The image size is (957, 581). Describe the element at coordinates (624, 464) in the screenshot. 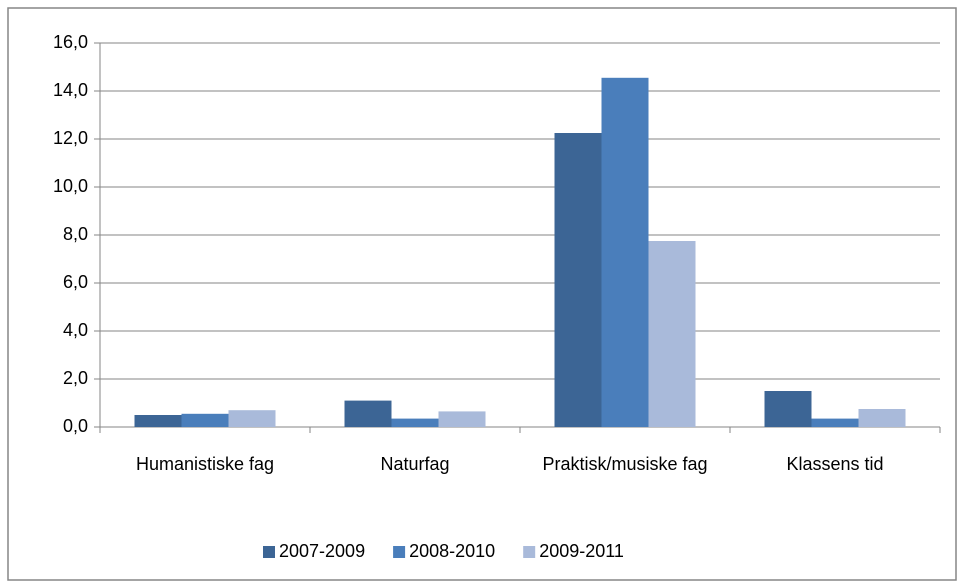

I see `x-tick-label: Praktisk/musiske fag` at that location.